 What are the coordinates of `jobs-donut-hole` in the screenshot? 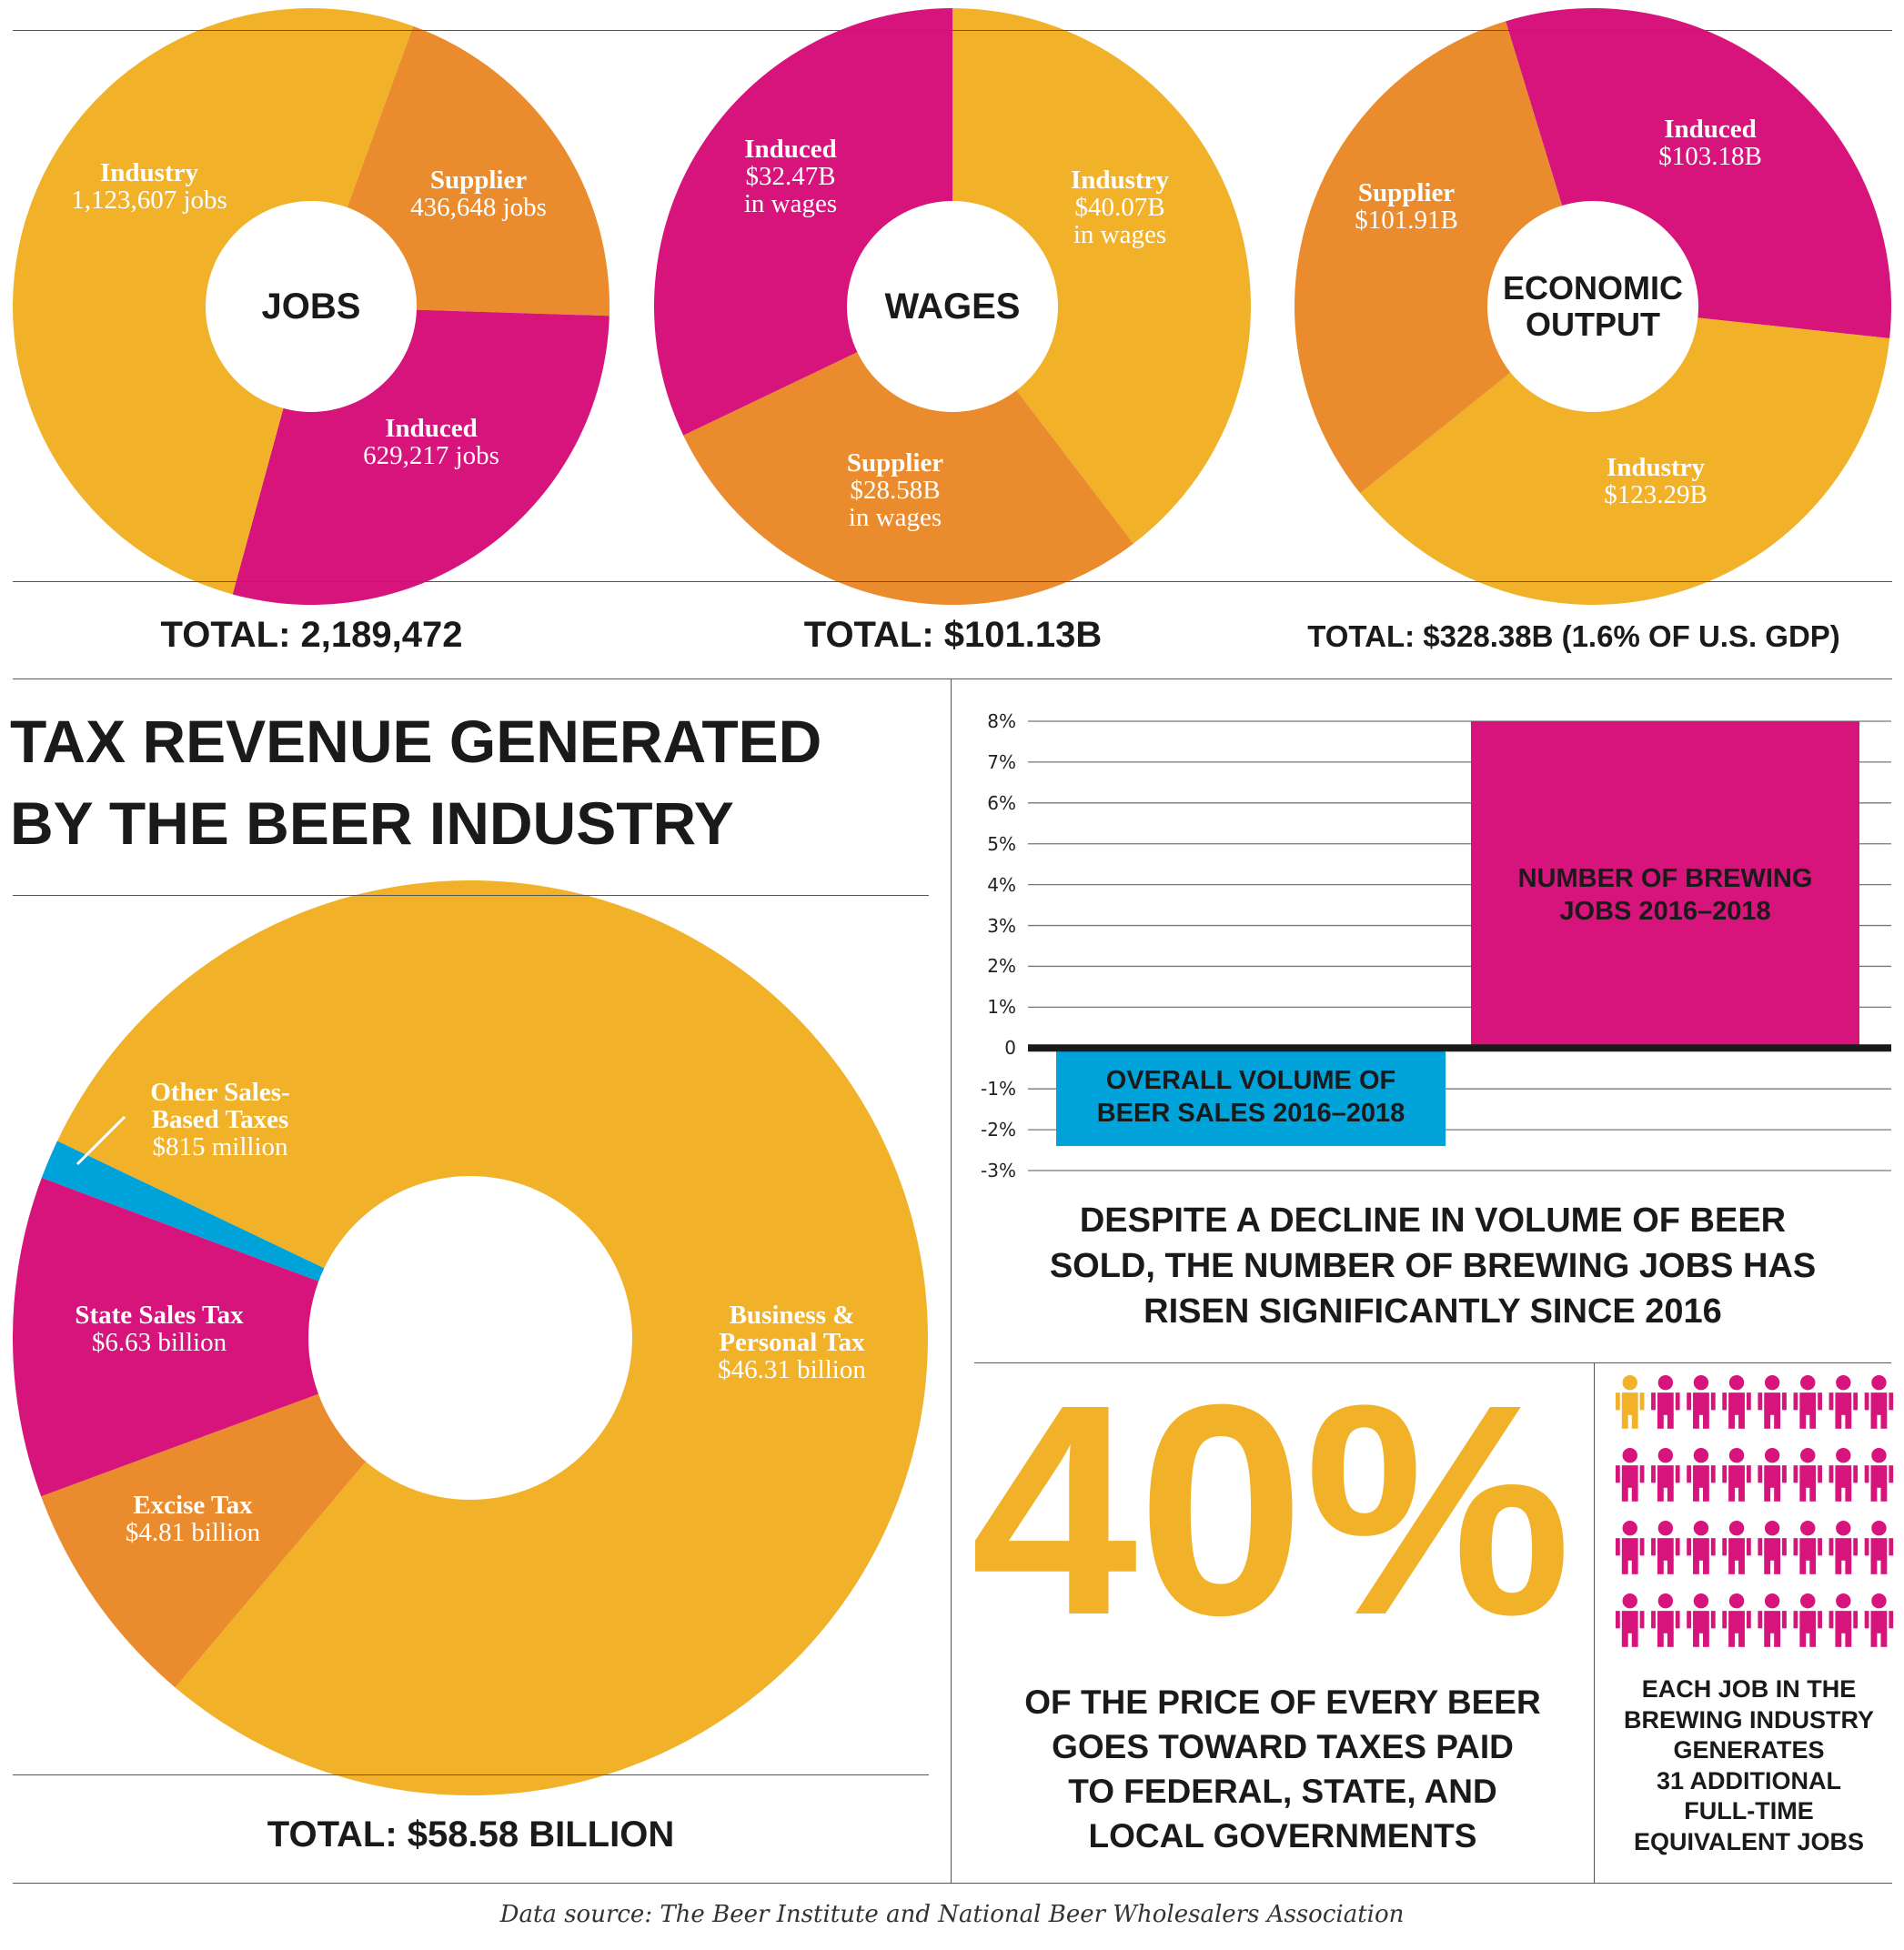 It's located at (311, 306).